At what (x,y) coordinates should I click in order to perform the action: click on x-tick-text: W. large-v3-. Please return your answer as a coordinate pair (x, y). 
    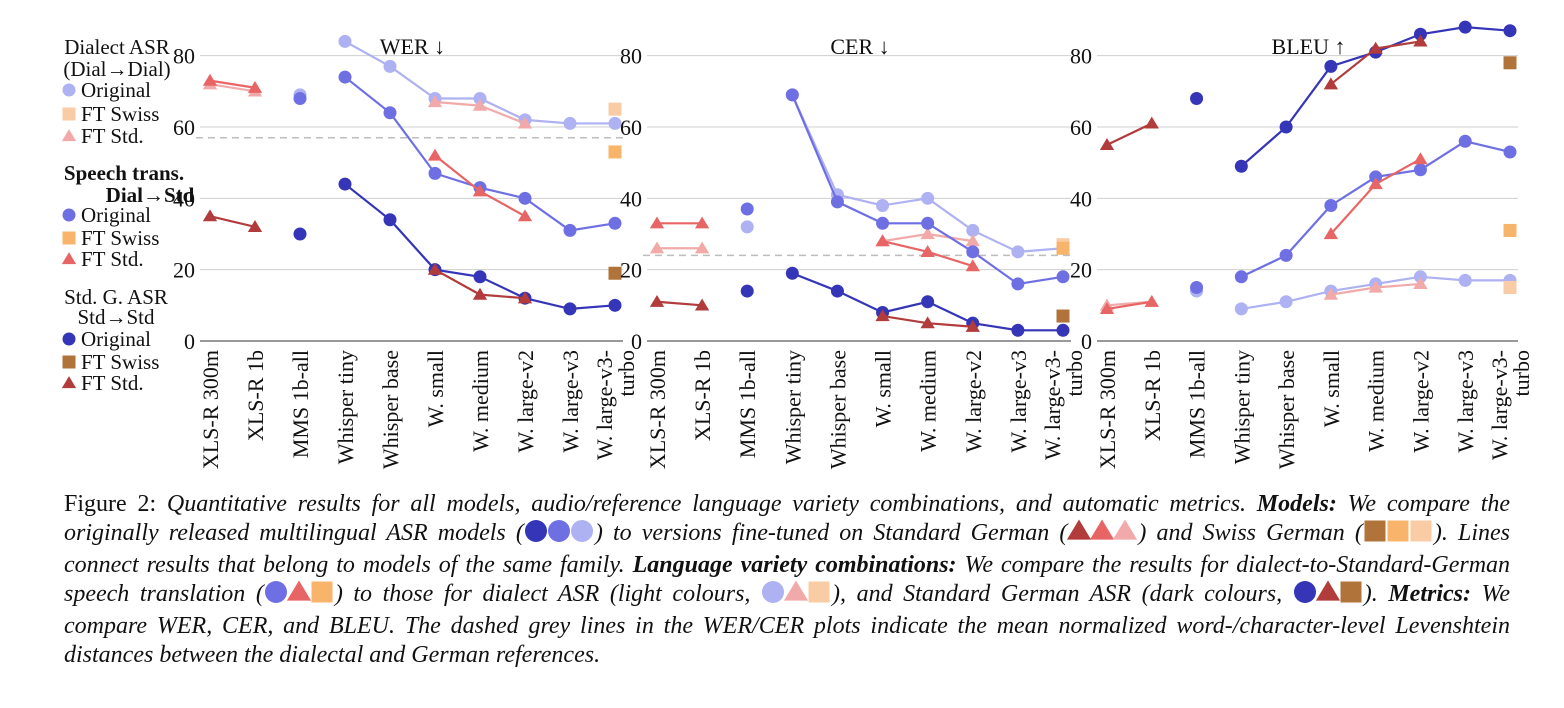
    Looking at the image, I should click on (1052, 405).